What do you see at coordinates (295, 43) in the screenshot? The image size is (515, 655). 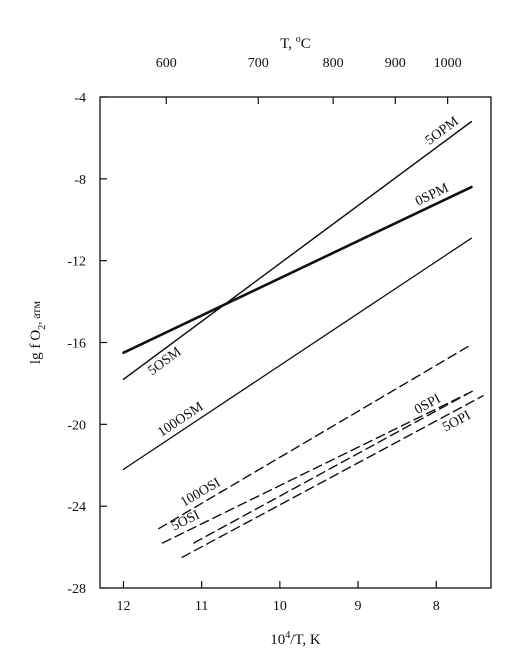 I see `top-axis-title: T, oC` at bounding box center [295, 43].